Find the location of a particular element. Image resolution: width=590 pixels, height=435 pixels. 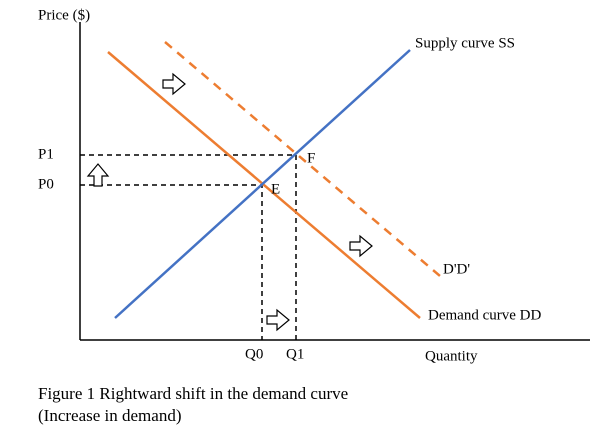

price-label: P0 is located at coordinates (46, 184).